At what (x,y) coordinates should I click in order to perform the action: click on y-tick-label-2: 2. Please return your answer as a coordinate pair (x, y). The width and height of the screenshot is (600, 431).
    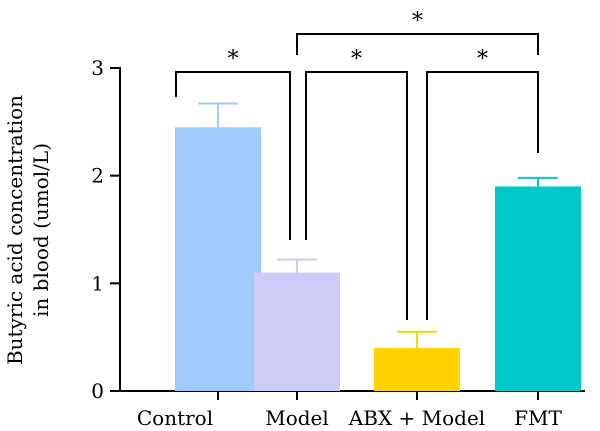
    Looking at the image, I should click on (97, 176).